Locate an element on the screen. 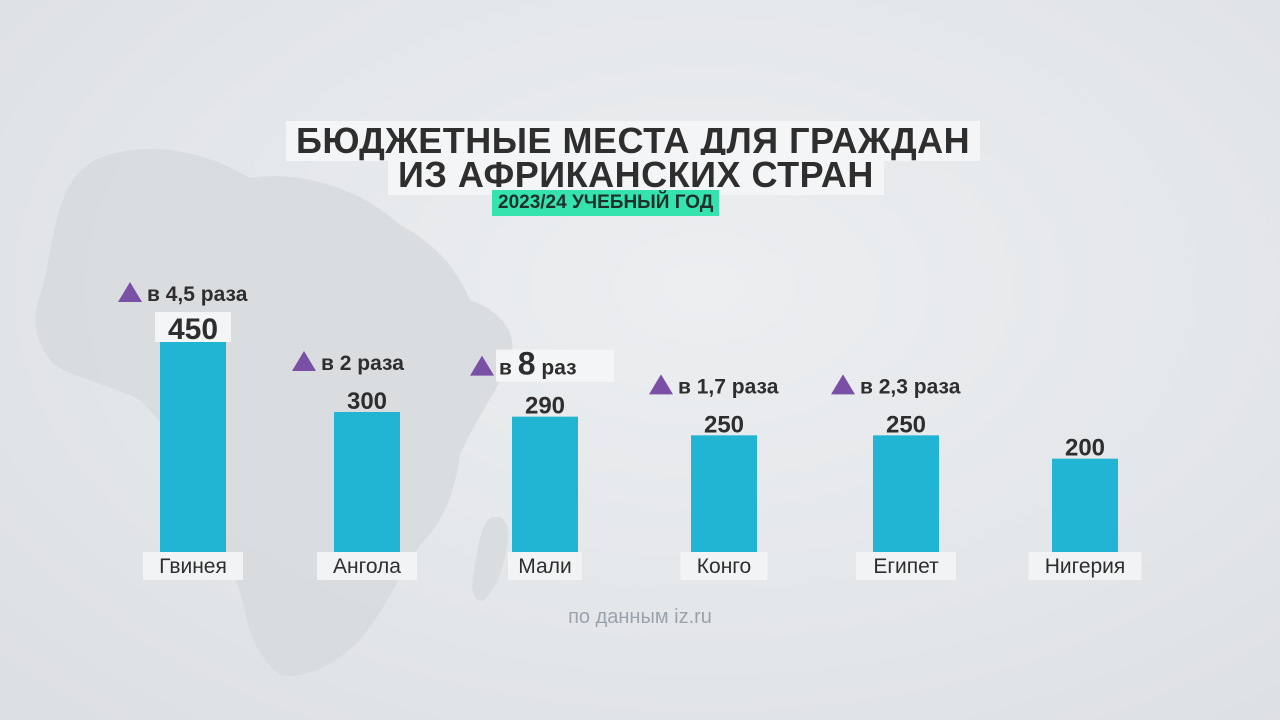  growth-suffix: раз is located at coordinates (556, 368).